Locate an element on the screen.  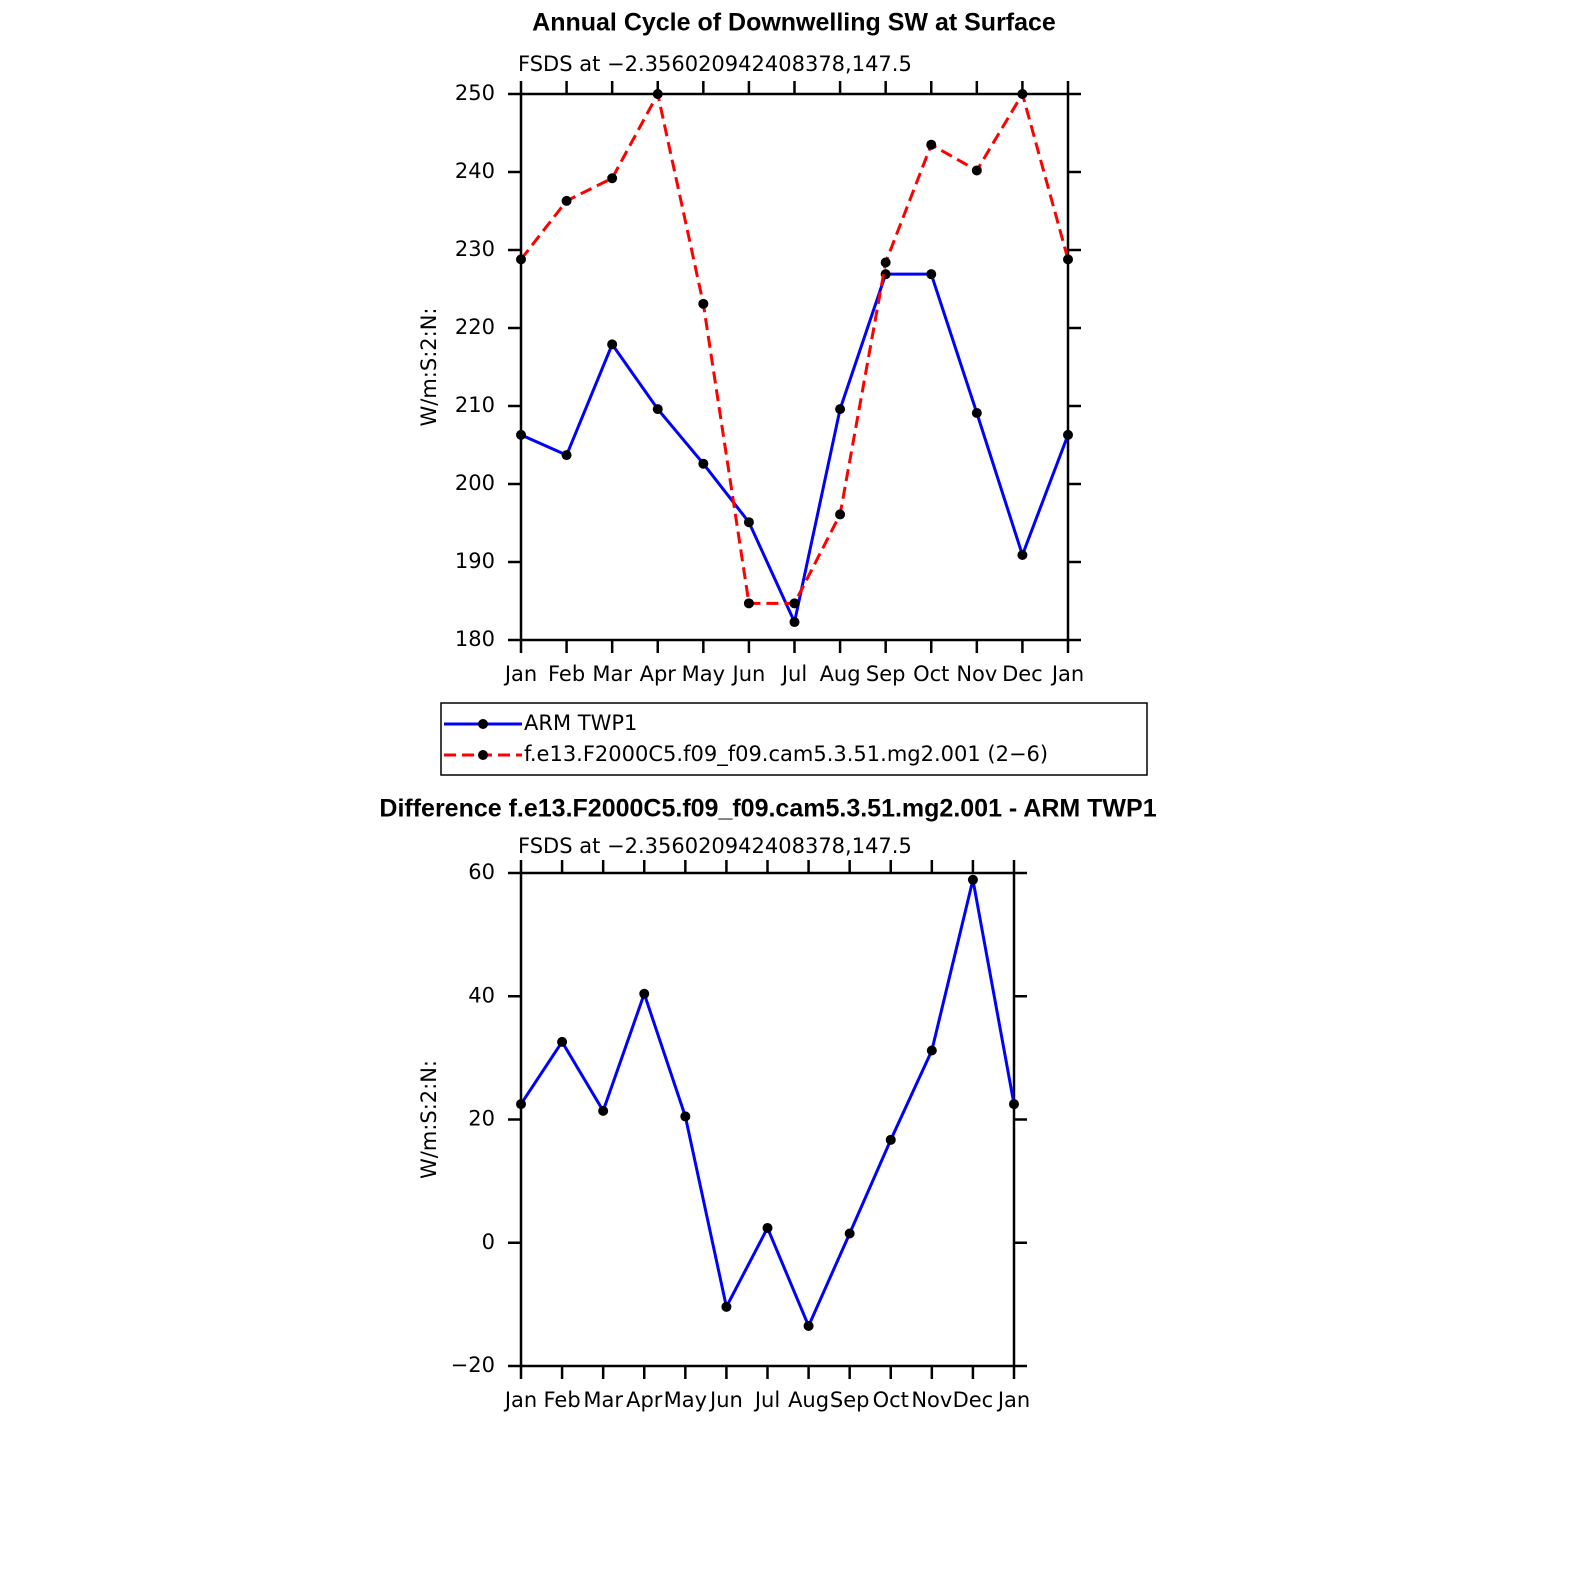
y-tick-label: 180 is located at coordinates (475, 639).